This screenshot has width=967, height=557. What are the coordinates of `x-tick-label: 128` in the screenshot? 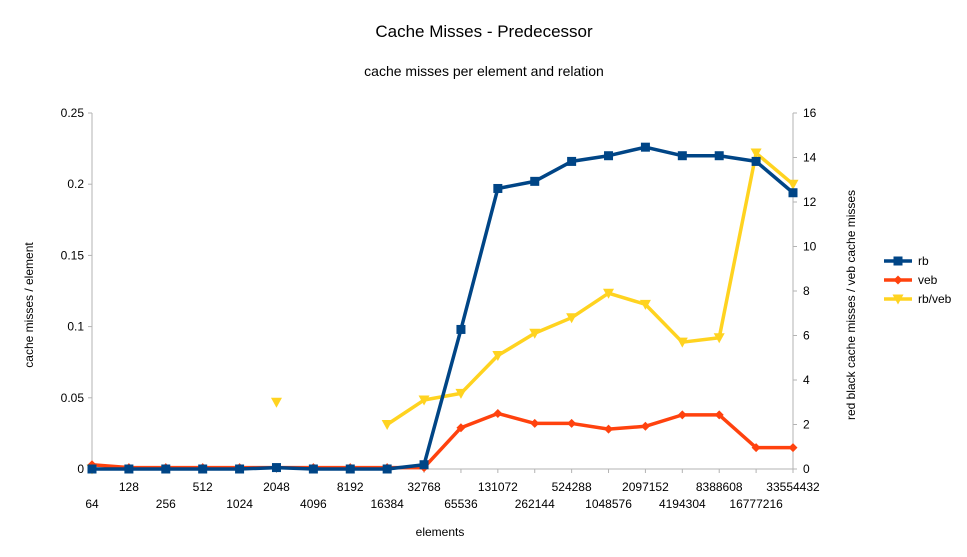 It's located at (129, 487).